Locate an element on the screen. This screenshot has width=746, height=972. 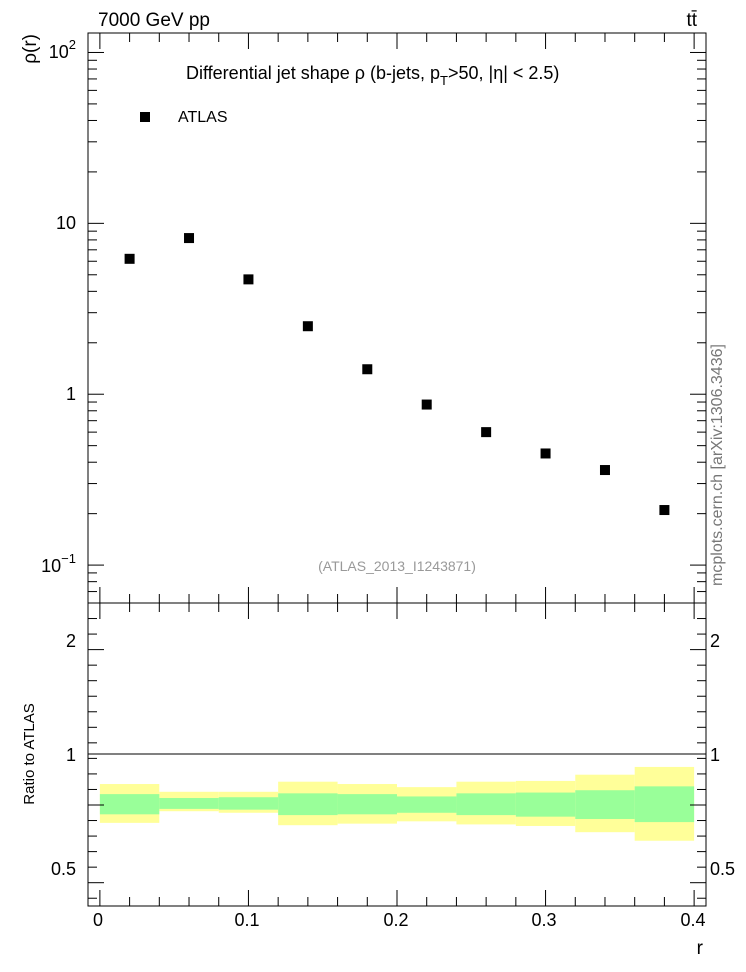
main-y-axis-label: ρ(r) is located at coordinates (30, 49).